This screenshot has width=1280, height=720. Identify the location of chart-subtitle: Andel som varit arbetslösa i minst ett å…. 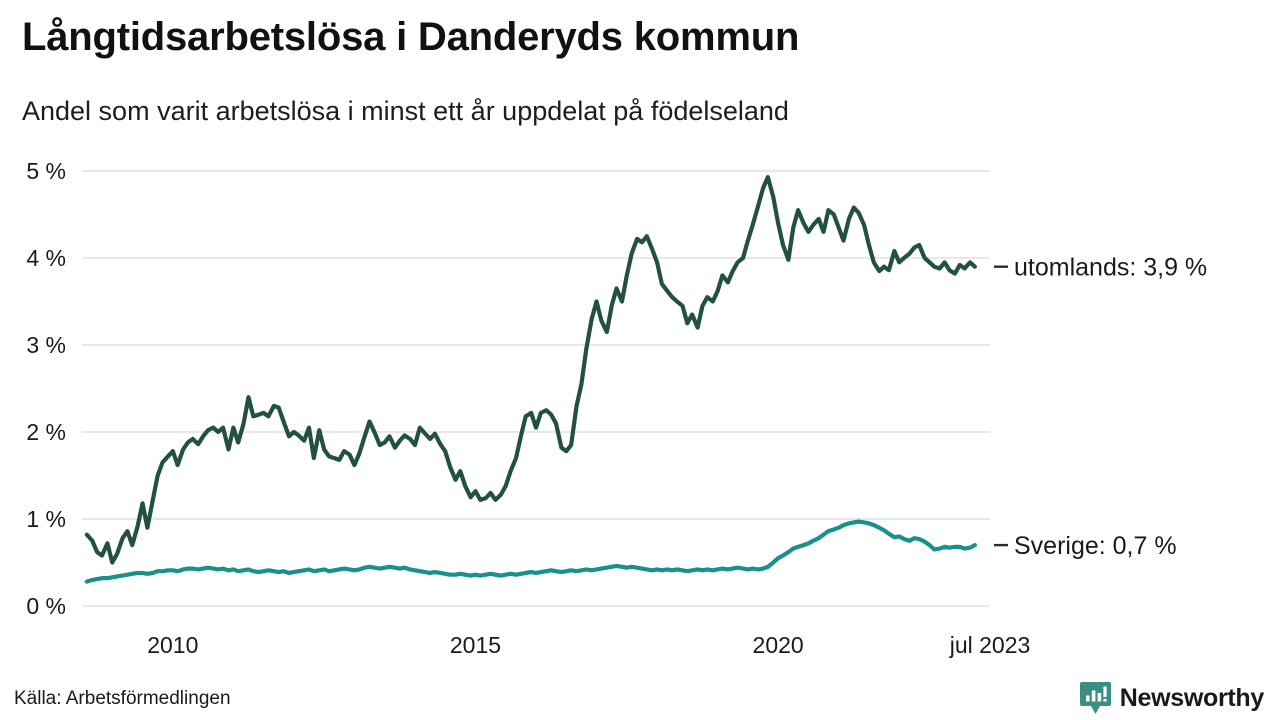
(405, 111).